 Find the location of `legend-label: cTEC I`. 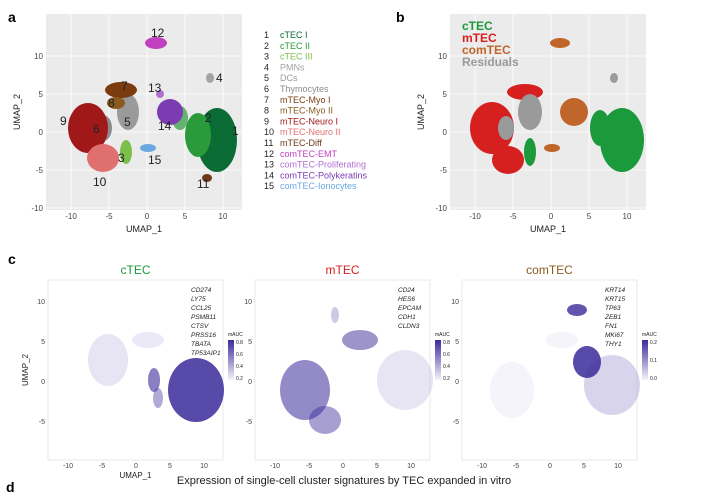

legend-label: cTEC I is located at coordinates (294, 35).